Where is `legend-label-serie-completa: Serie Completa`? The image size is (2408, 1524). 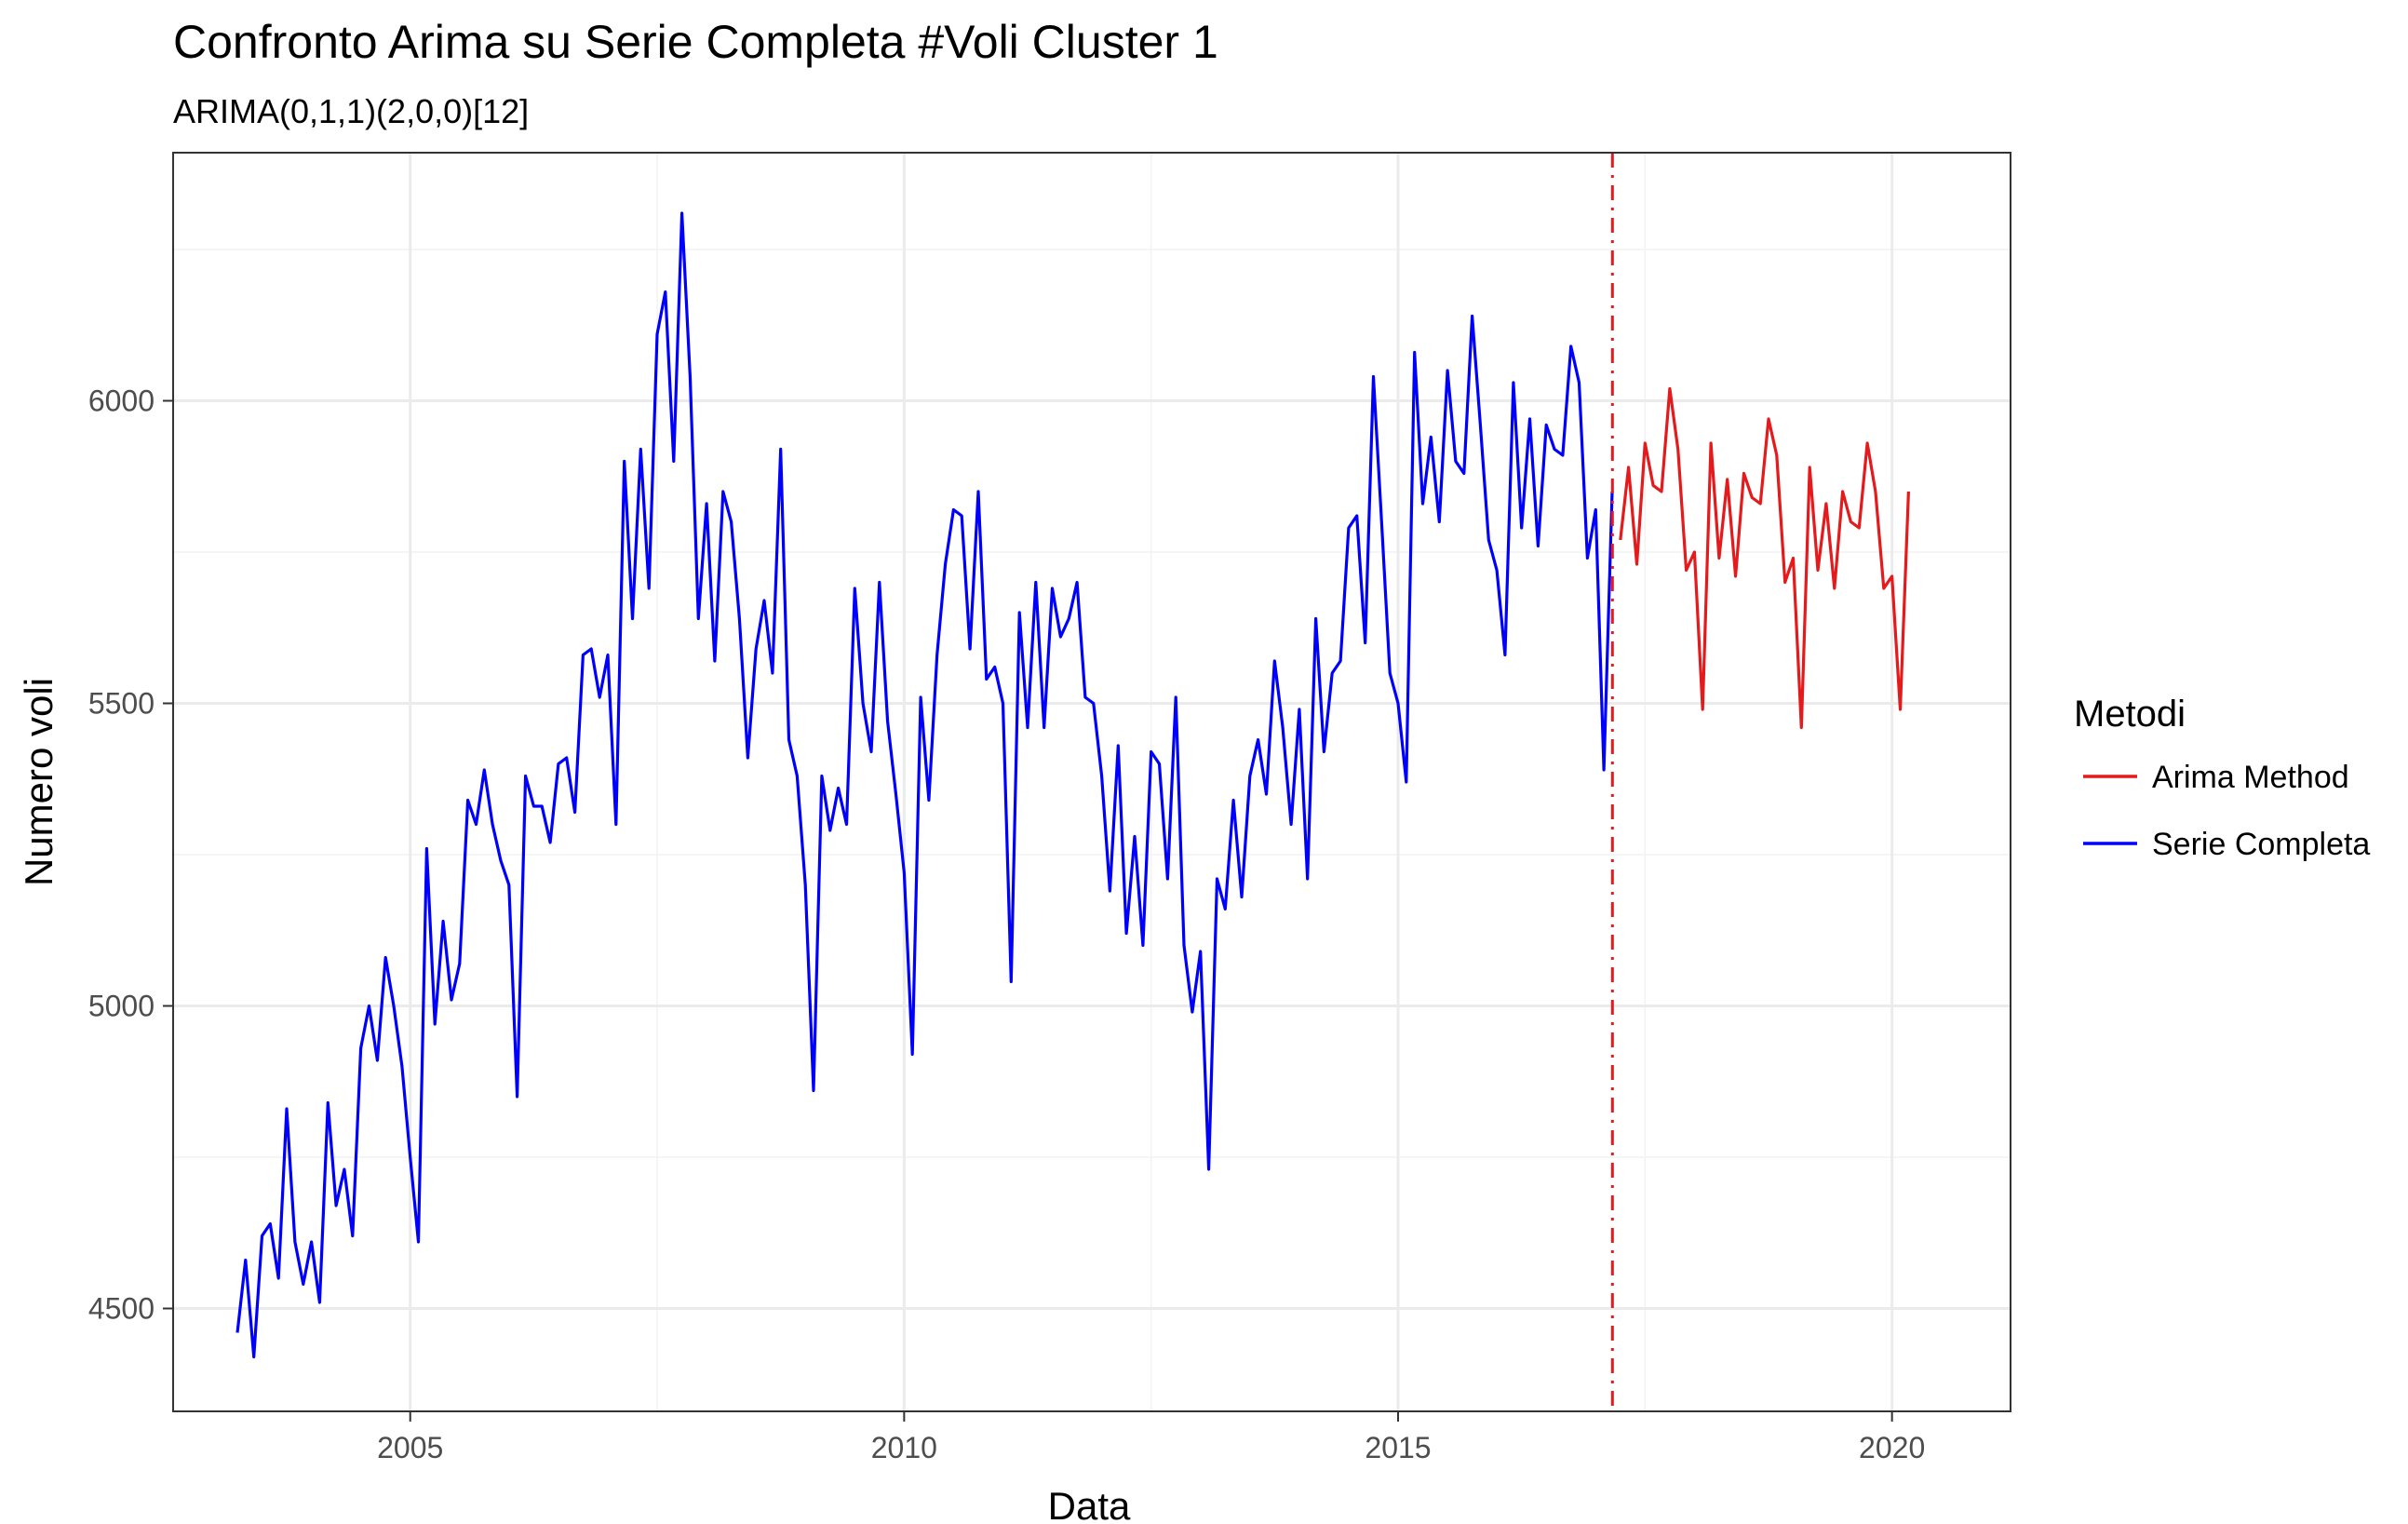
legend-label-serie-completa: Serie Completa is located at coordinates (2261, 844).